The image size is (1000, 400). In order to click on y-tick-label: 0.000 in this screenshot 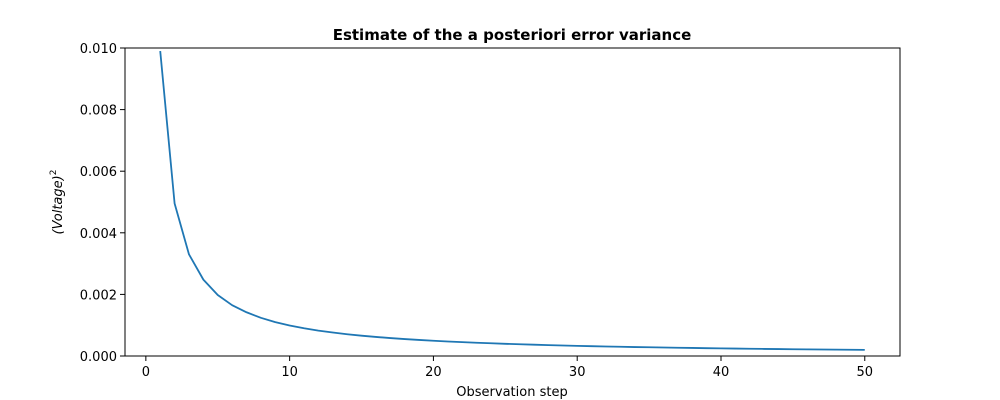, I will do `click(98, 357)`.